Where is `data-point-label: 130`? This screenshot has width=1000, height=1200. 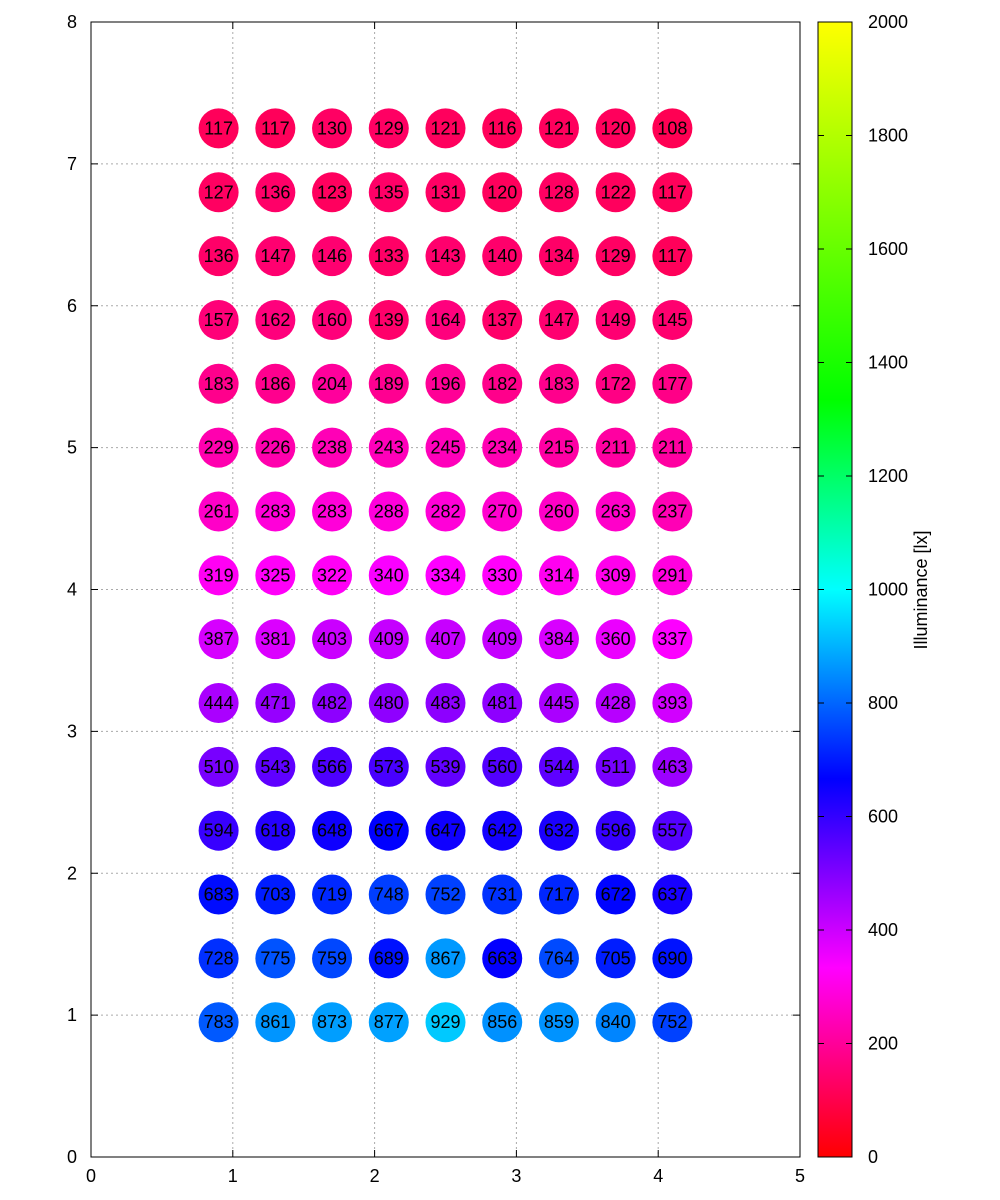 data-point-label: 130 is located at coordinates (332, 128).